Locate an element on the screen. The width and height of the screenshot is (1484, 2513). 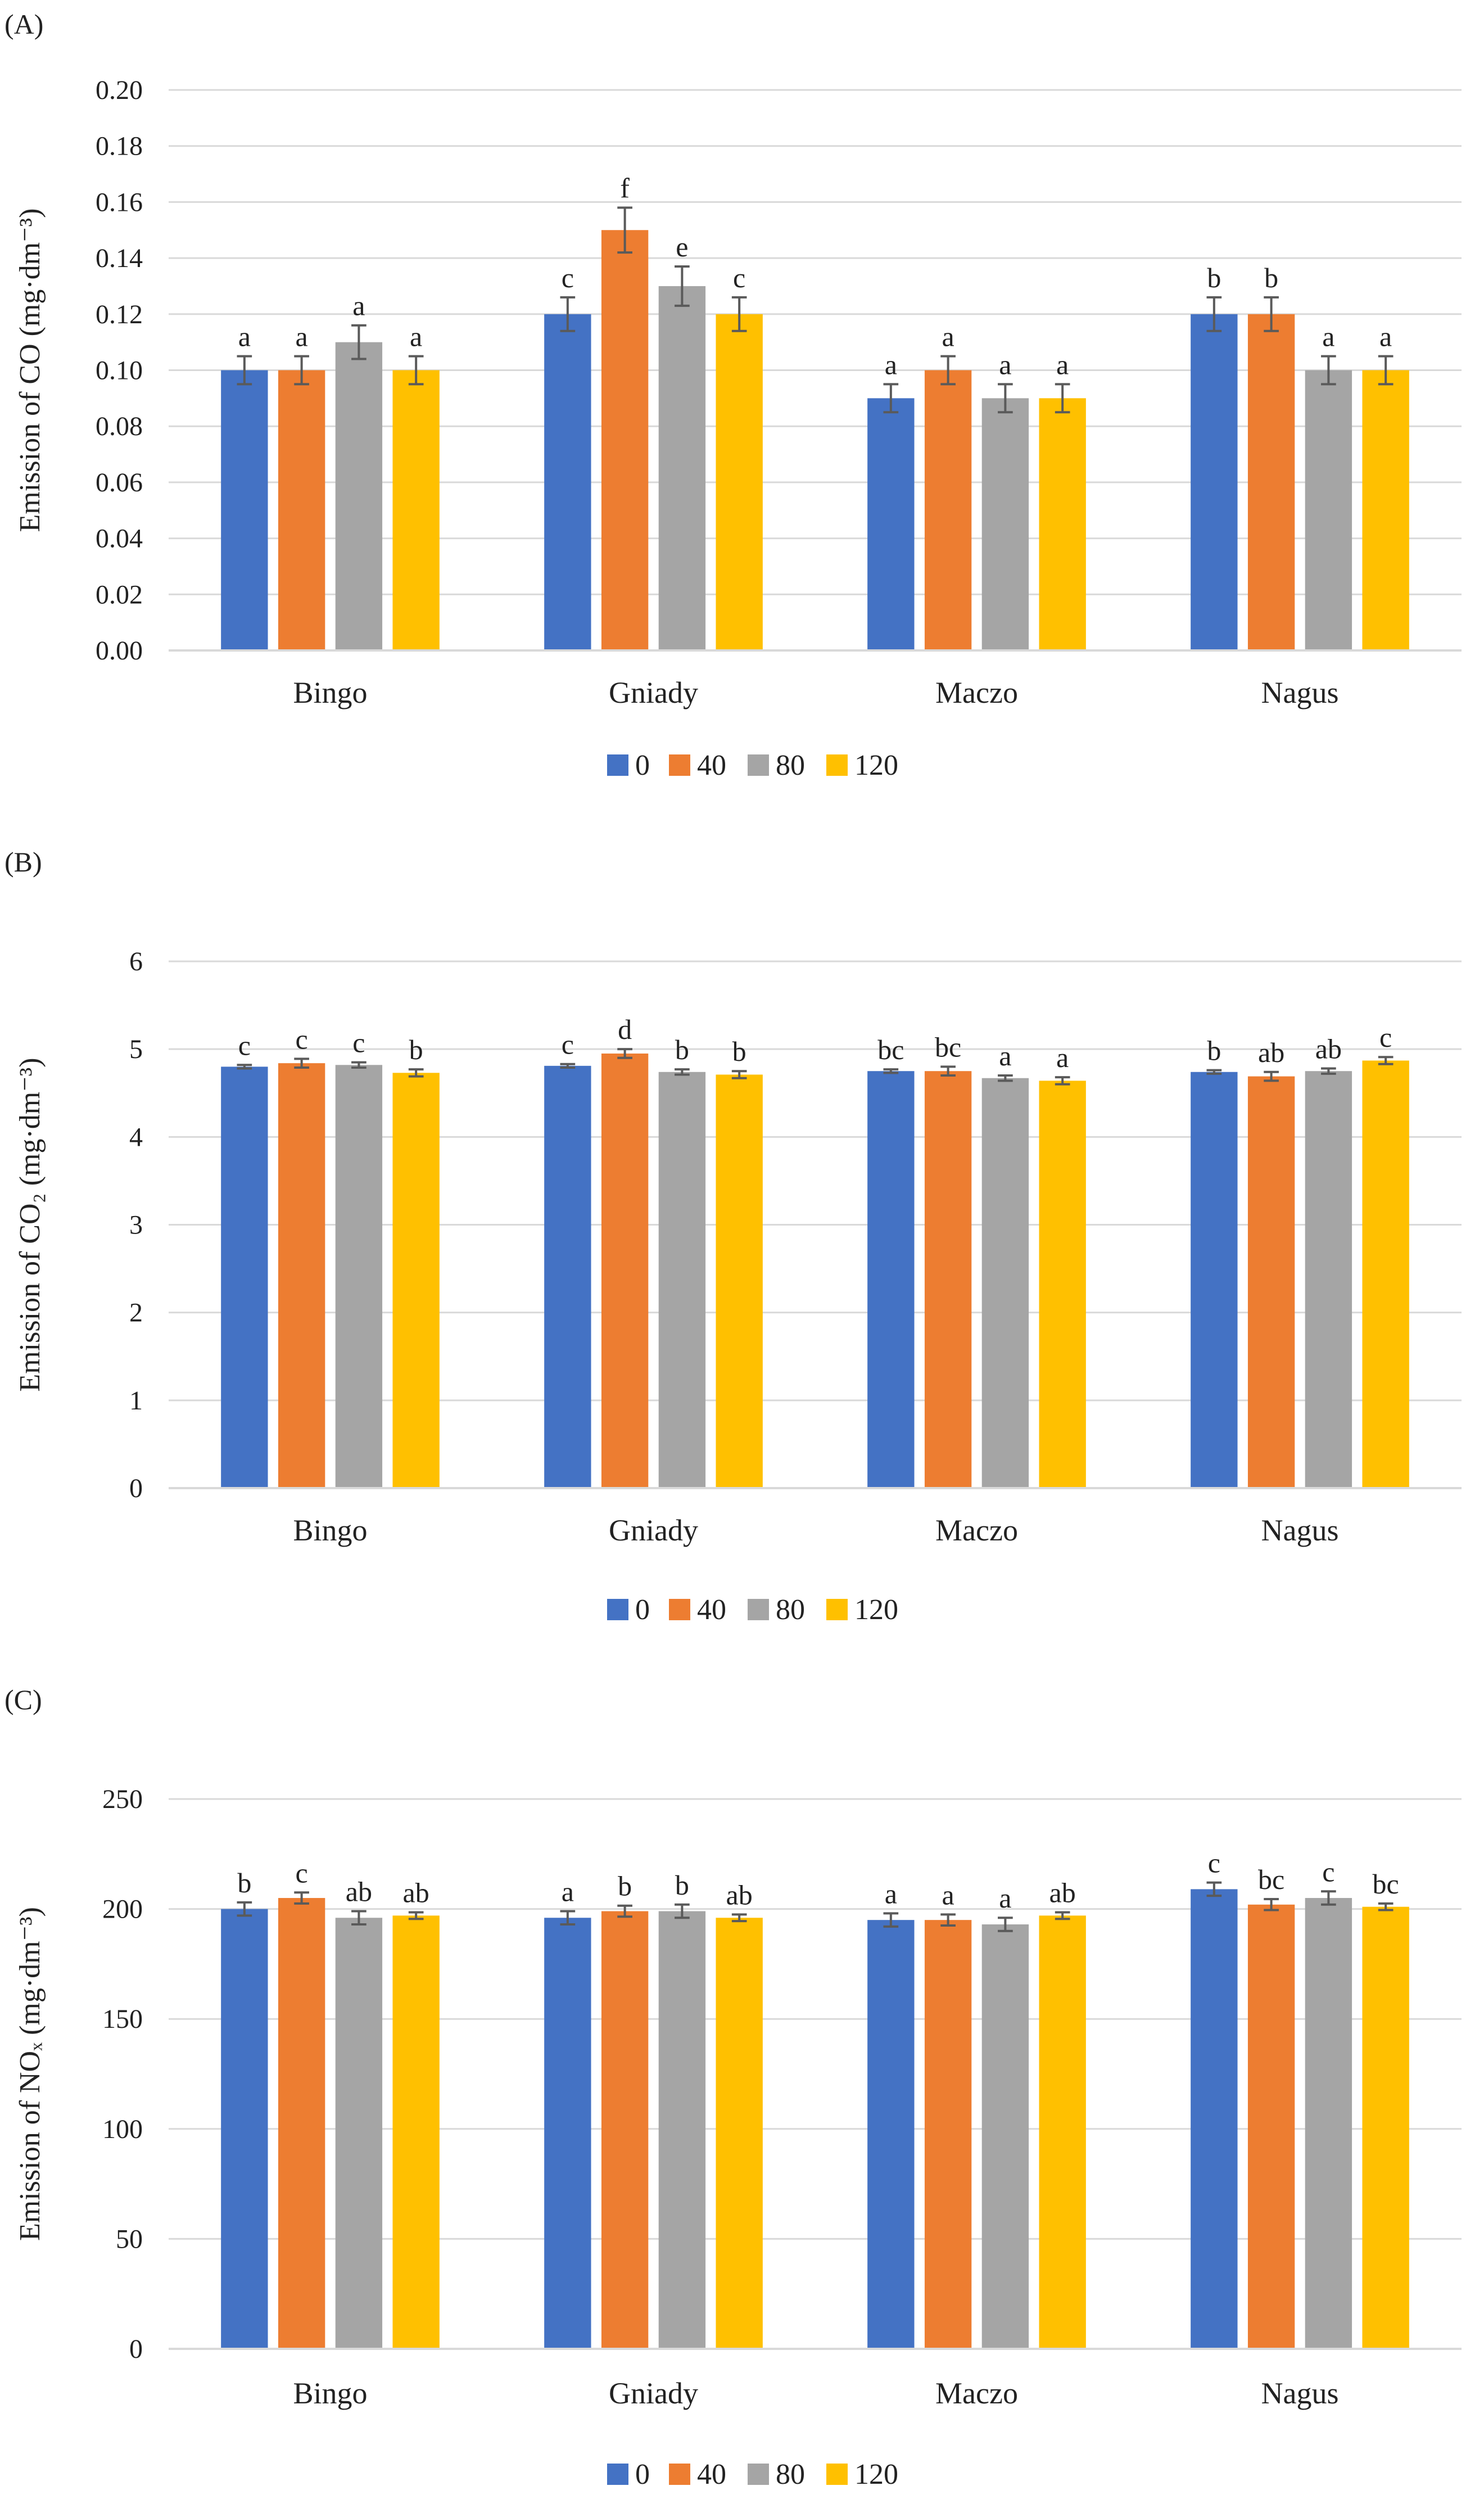
y-tick-label: 0.00 is located at coordinates (119, 651).